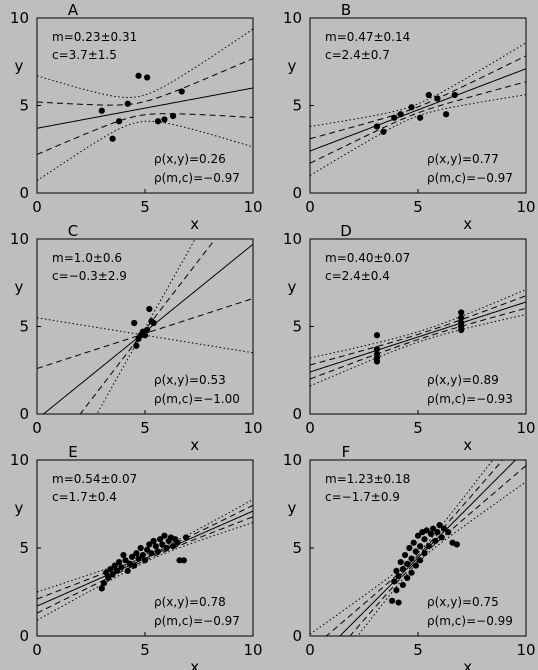 The width and height of the screenshot is (538, 670). What do you see at coordinates (470, 399) in the screenshot?
I see `rho-mc-annotation: ρ(m,c)=−0.93` at bounding box center [470, 399].